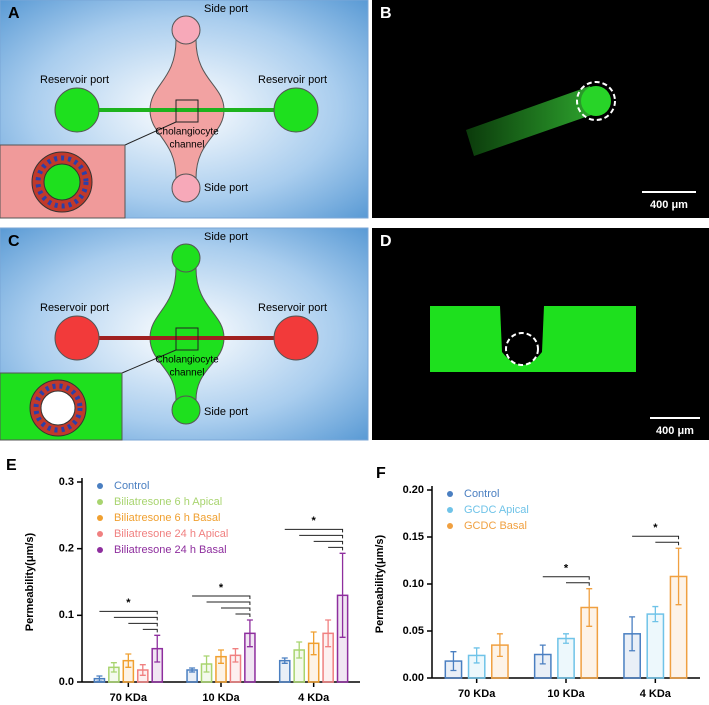 Image resolution: width=709 pixels, height=705 pixels. Describe the element at coordinates (171, 534) in the screenshot. I see `legend-label: Biliatresone 24 h Apical` at that location.